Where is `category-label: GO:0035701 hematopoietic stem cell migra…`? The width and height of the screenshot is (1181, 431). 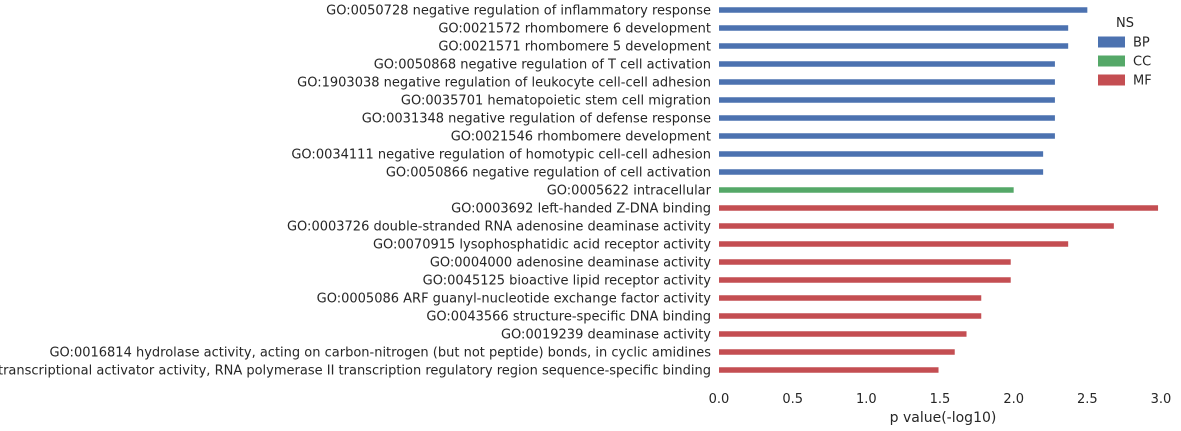 category-label: GO:0035701 hematopoietic stem cell migra… is located at coordinates (556, 101).